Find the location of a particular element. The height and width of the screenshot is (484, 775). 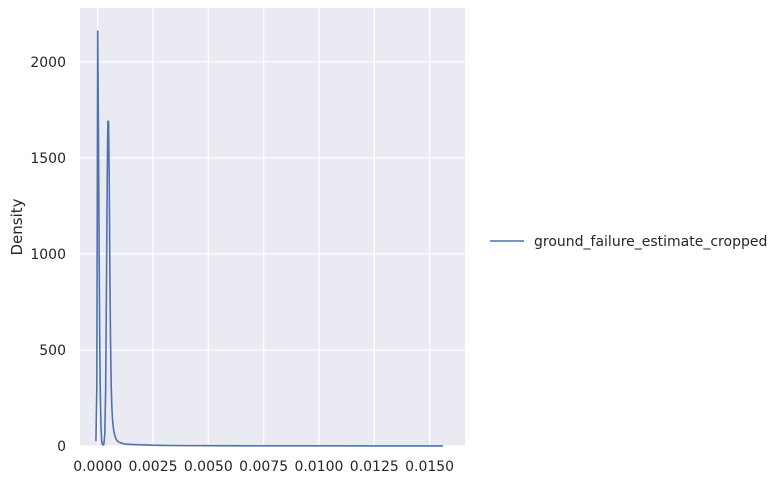

y-tick-label: 1000 is located at coordinates (48, 255).